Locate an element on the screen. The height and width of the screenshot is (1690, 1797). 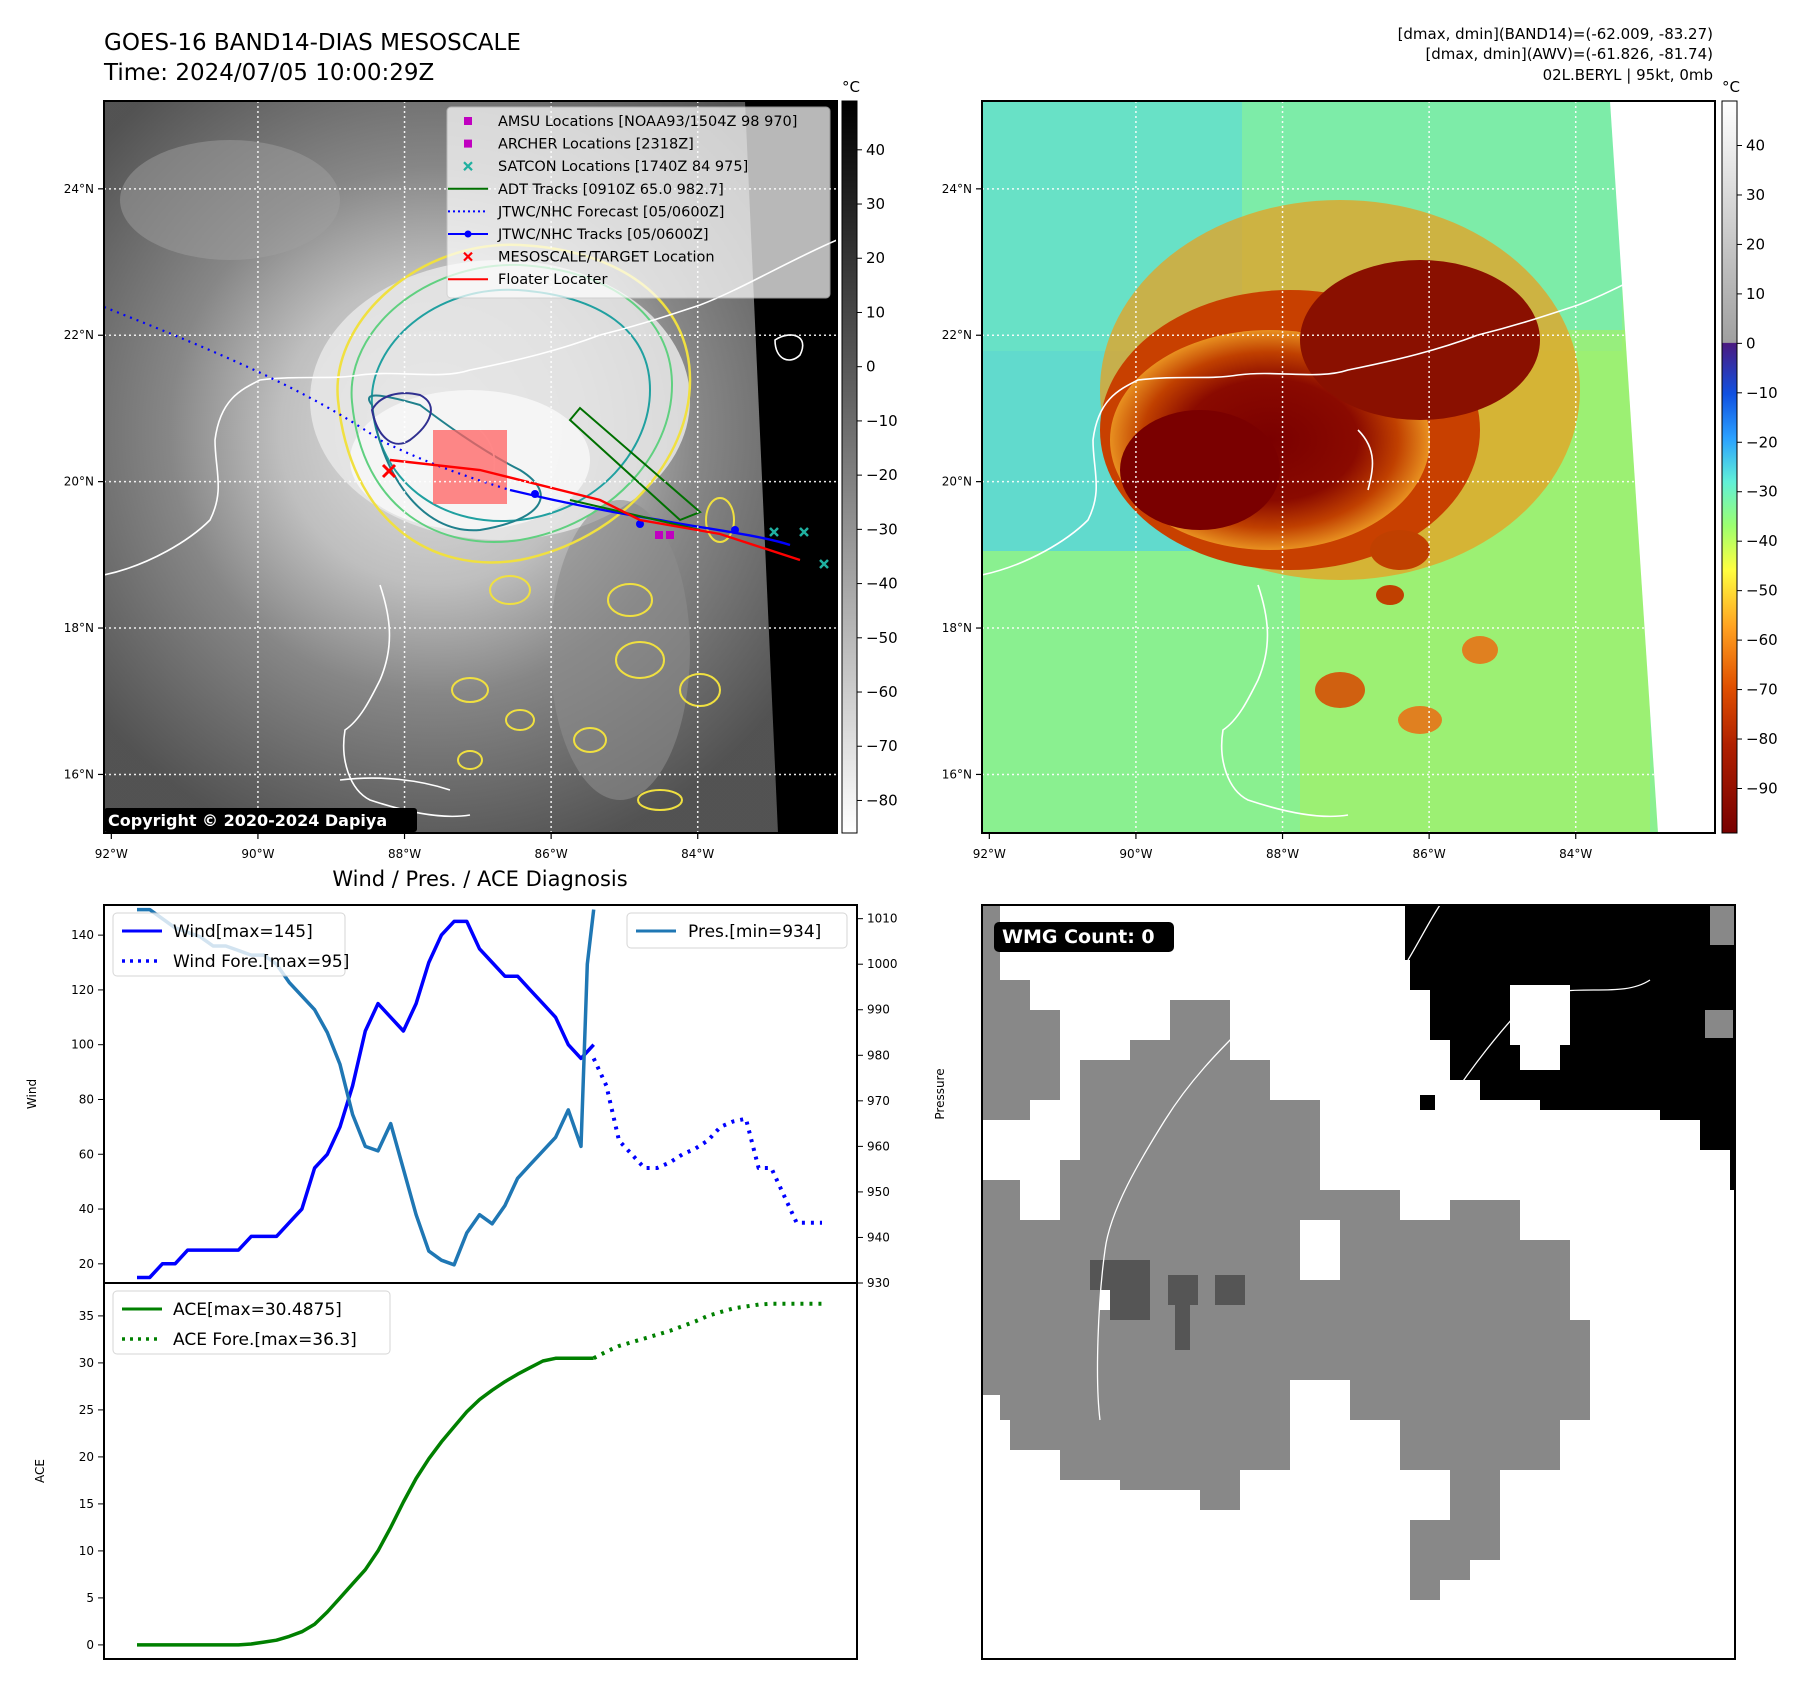
legend-wind-forecast-label: Wind Fore.[max=95] is located at coordinates (261, 962).